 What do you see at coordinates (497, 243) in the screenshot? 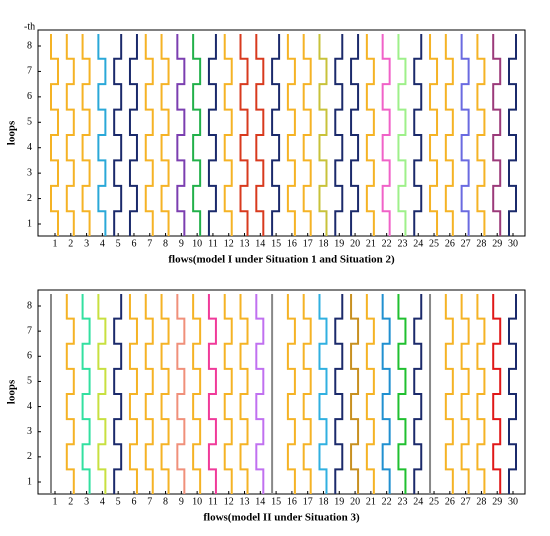
I see `x-tick-label: 29` at bounding box center [497, 243].